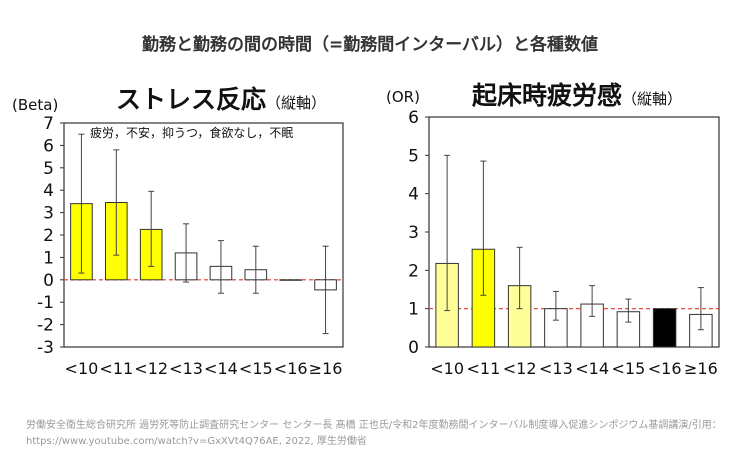  I want to click on right-chart-title: 起床時疲労感（縦軸）, so click(577, 94).